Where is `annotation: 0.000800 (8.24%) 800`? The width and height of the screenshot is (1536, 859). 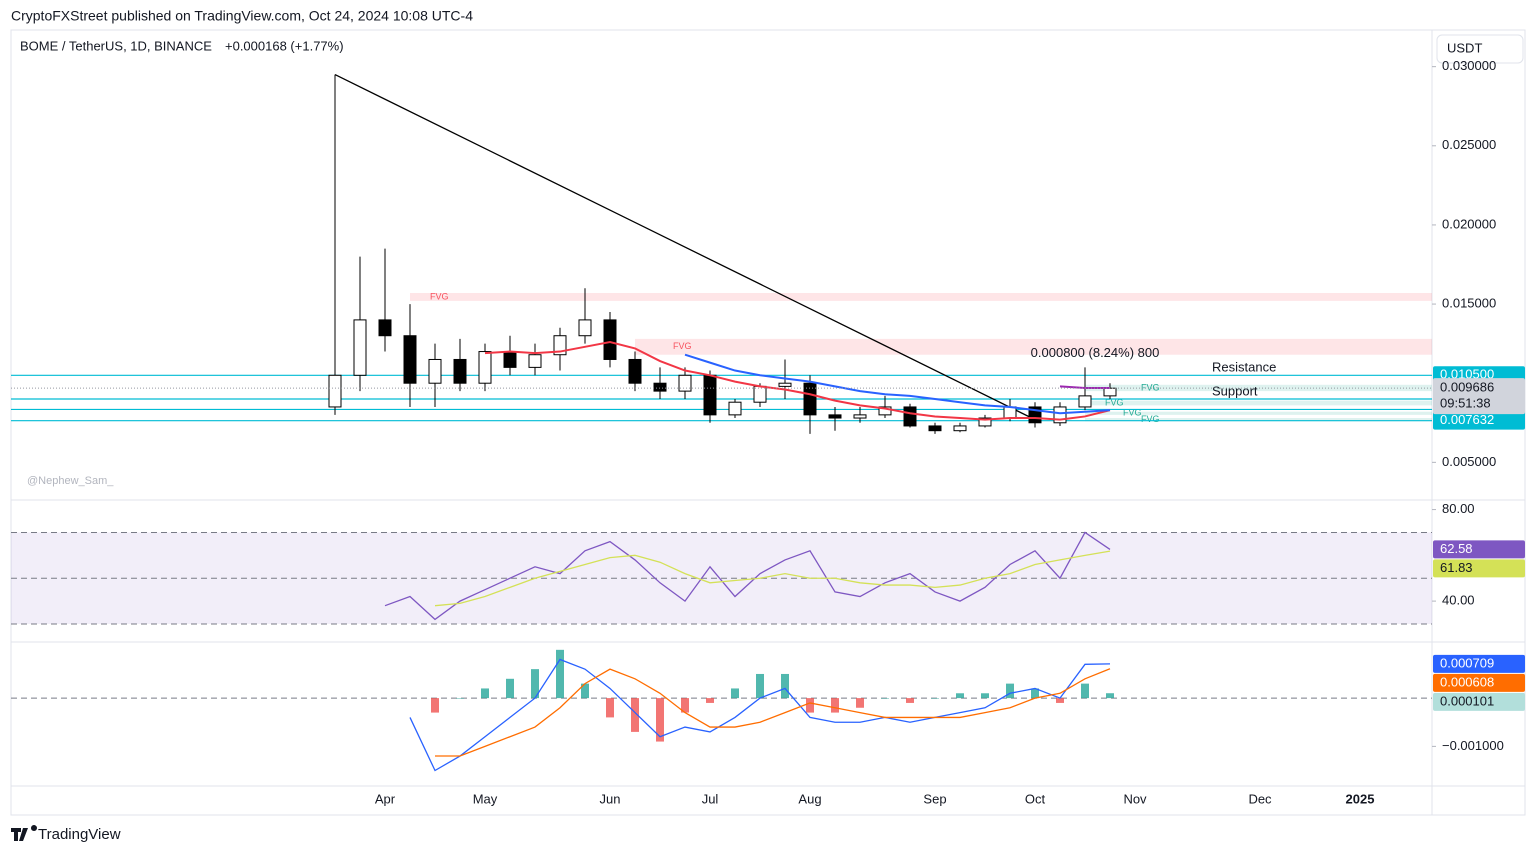
annotation: 0.000800 (8.24%) 800 is located at coordinates (1095, 352).